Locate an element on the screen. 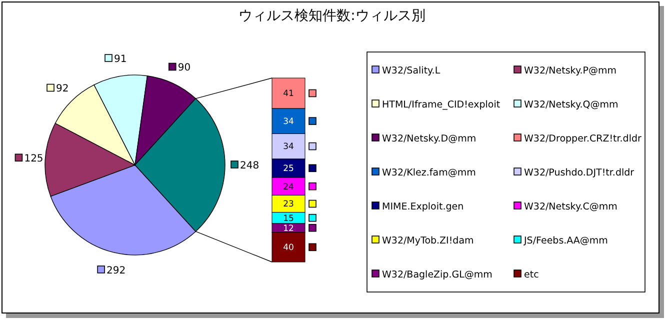 This screenshot has width=670, height=322. data-label: 24 is located at coordinates (288, 187).